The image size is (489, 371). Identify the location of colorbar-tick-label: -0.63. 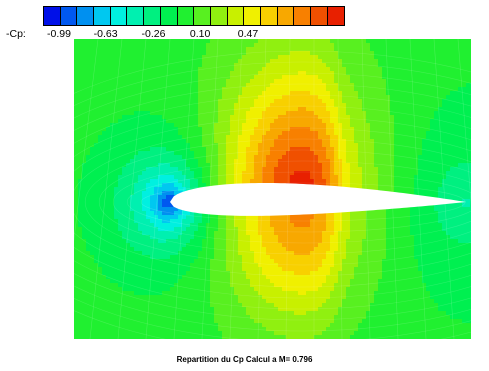
(105, 34).